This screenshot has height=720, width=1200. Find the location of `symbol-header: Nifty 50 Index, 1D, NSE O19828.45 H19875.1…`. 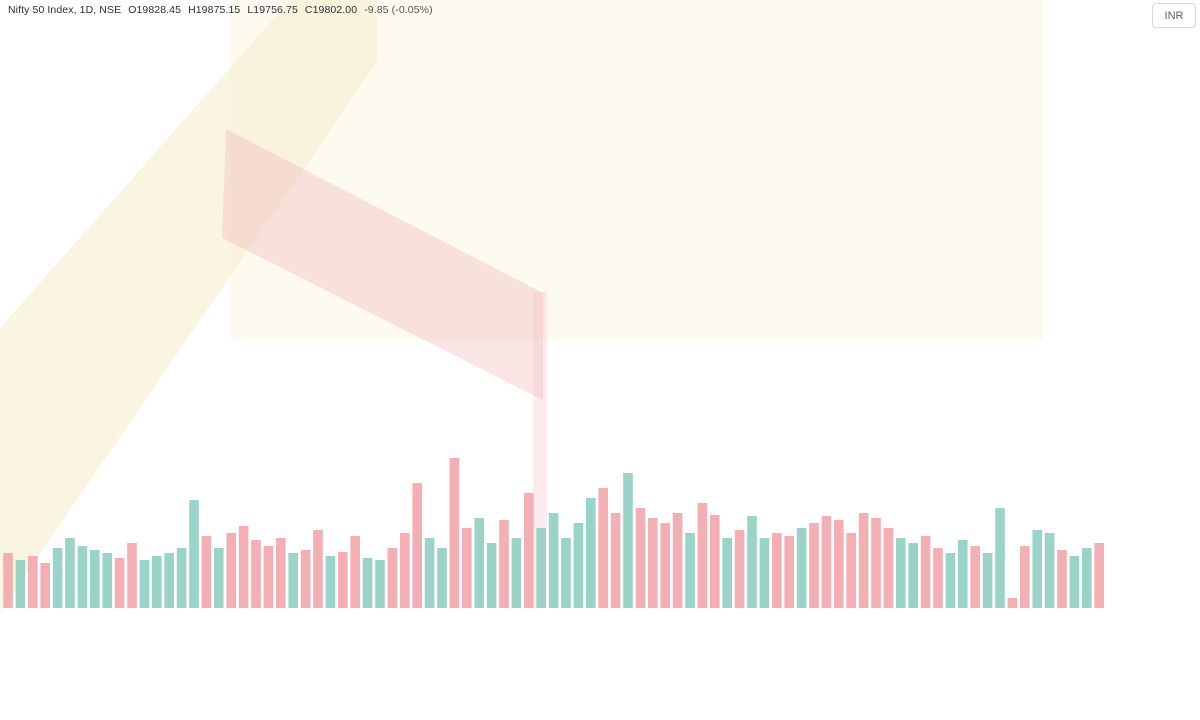

symbol-header: Nifty 50 Index, 1D, NSE O19828.45 H19875.1… is located at coordinates (224, 10).